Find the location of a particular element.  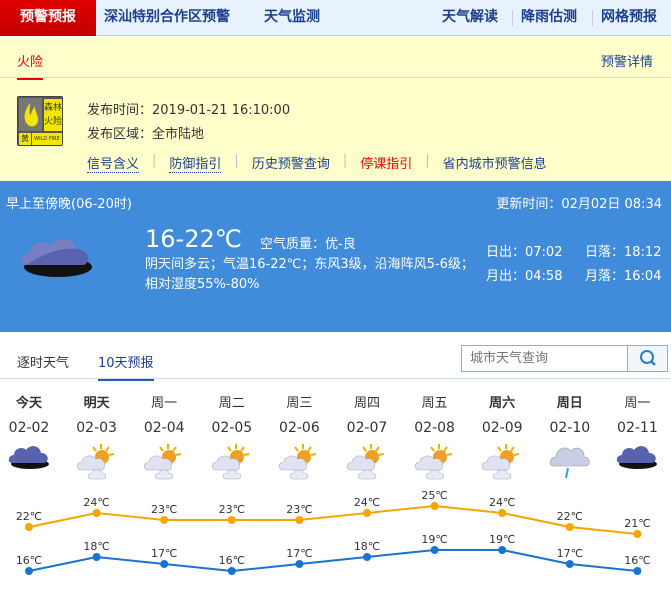

forecast-date: 02-05 is located at coordinates (232, 428).